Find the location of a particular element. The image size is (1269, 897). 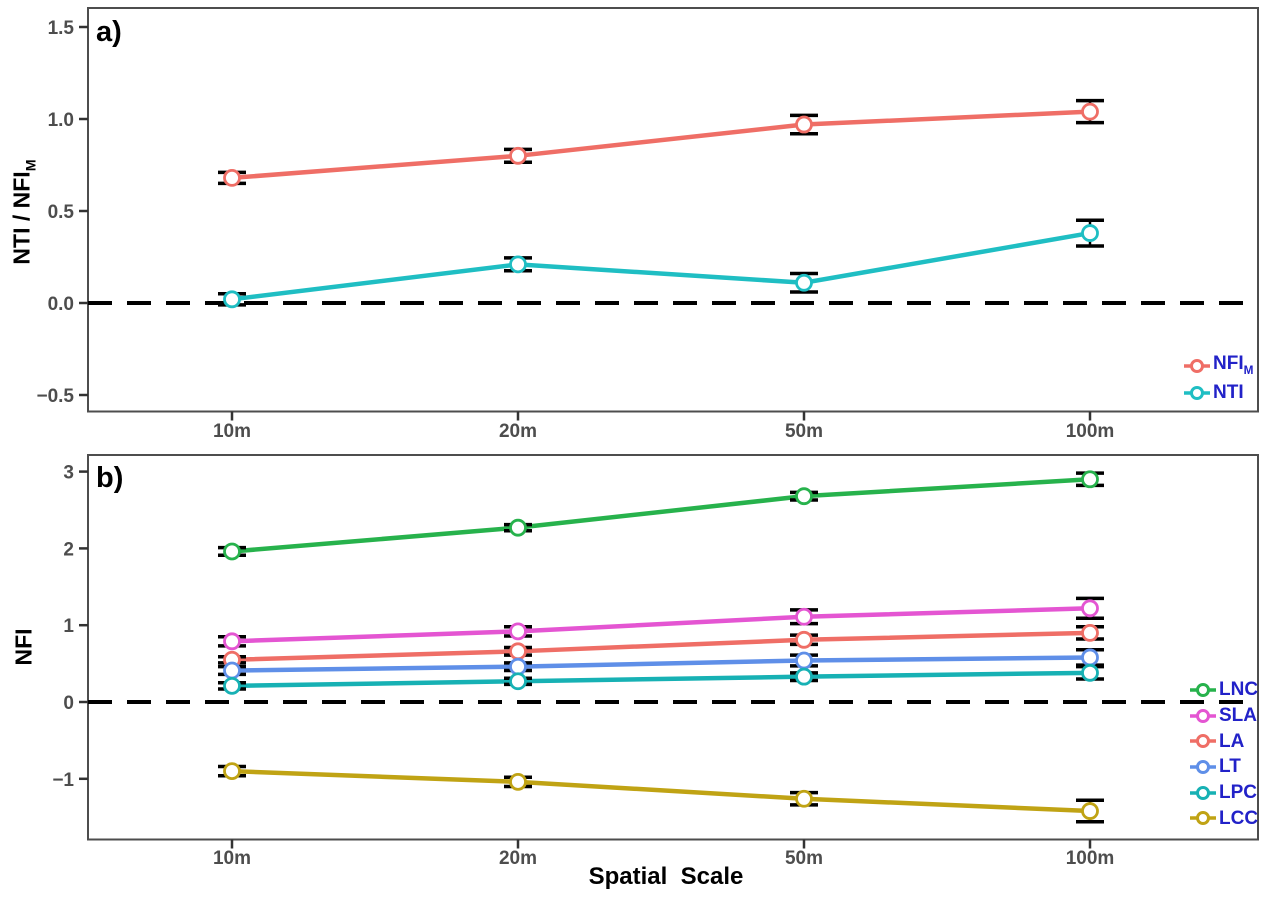

lpc-legend-key-icon is located at coordinates (1203, 792).